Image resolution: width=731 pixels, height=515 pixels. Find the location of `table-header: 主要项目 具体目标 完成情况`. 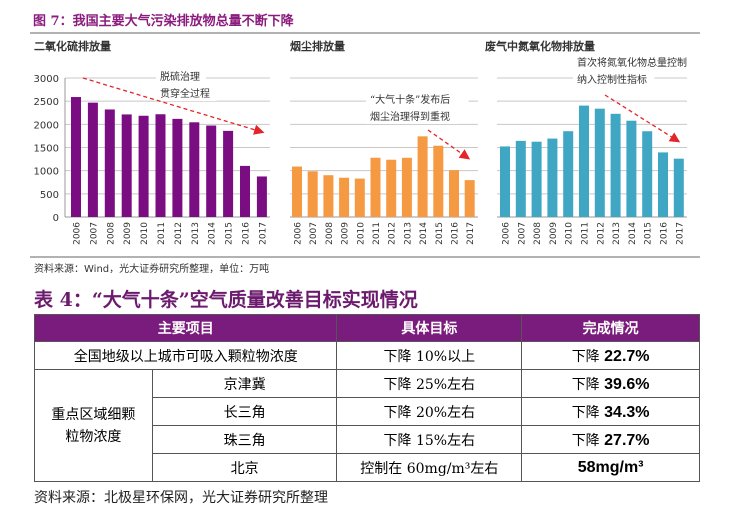

table-header: 主要项目 具体目标 完成情况 is located at coordinates (366, 328).